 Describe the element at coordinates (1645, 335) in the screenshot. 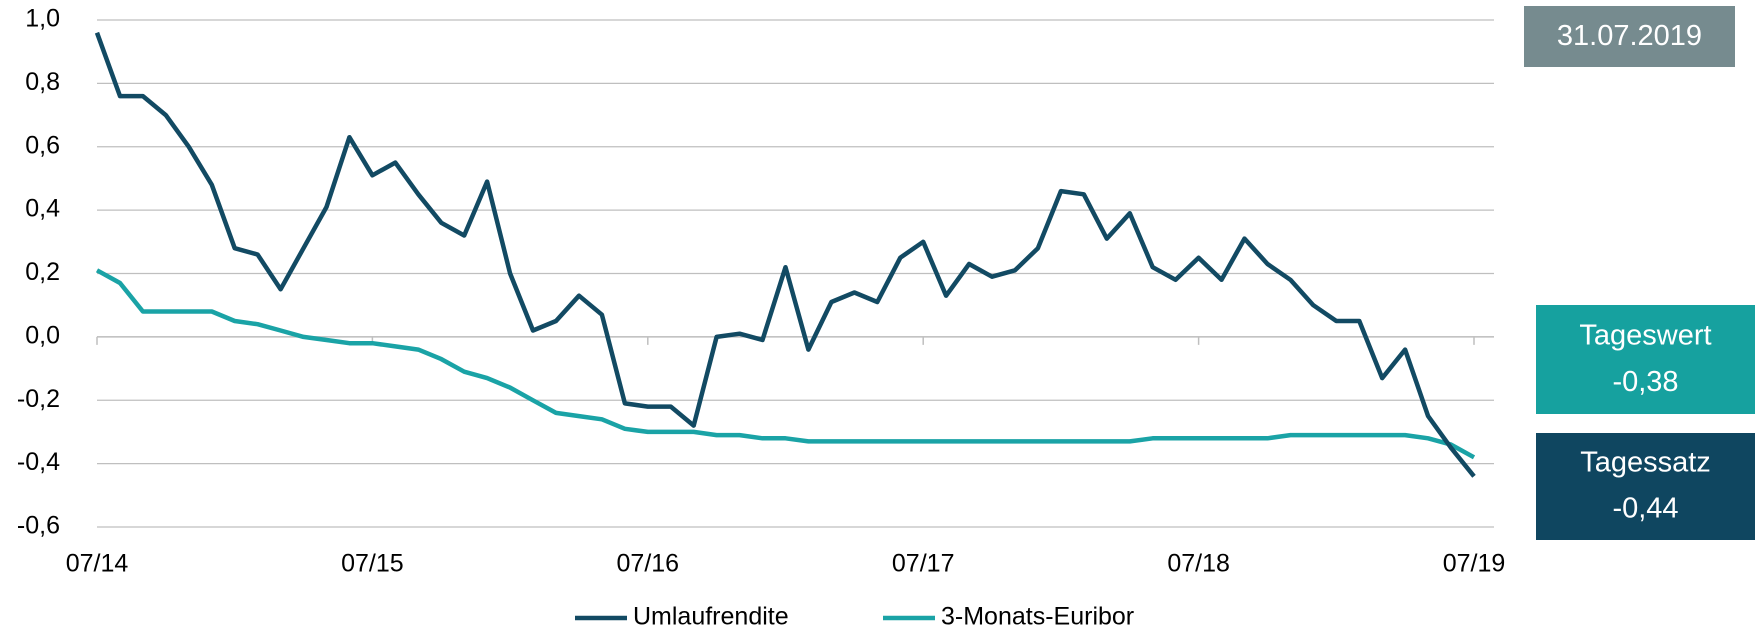

I see `annotation-text: Tageswert` at that location.